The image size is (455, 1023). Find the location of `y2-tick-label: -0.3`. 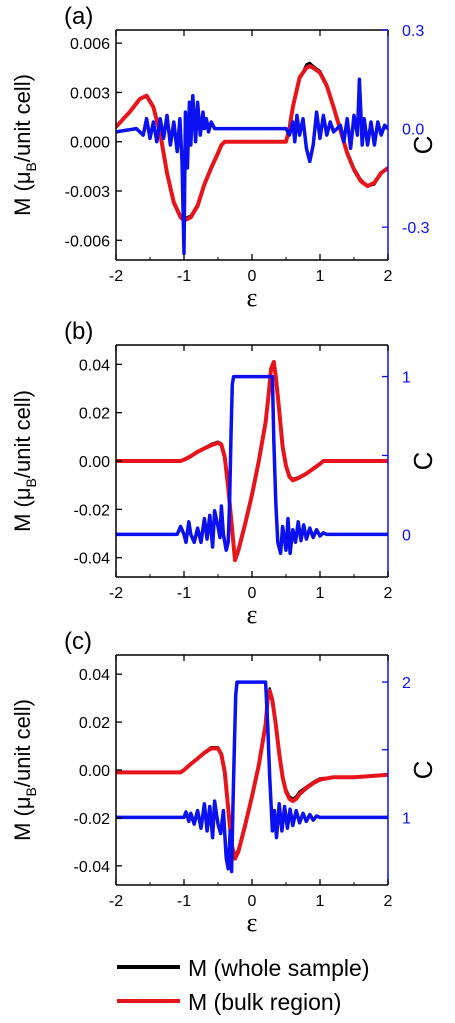

y2-tick-label: -0.3 is located at coordinates (416, 228).